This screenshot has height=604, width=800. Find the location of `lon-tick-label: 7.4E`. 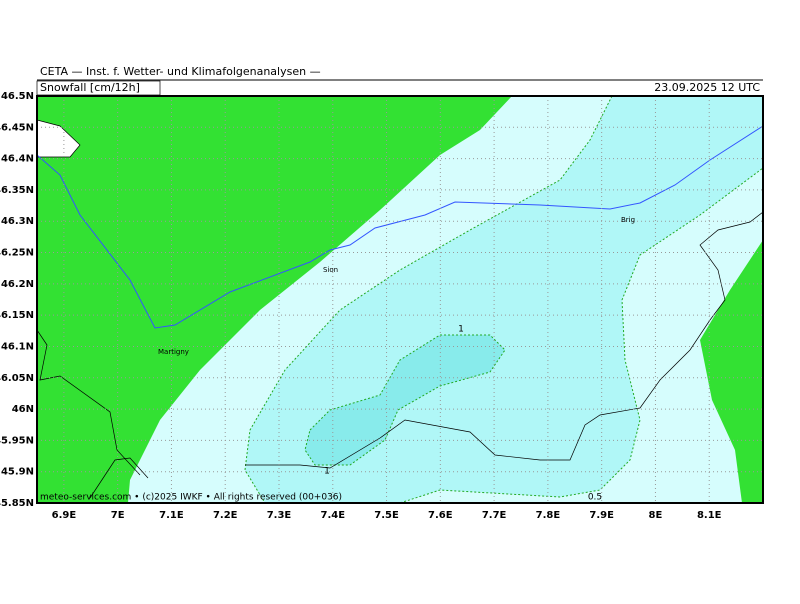

lon-tick-label: 7.4E is located at coordinates (333, 515).